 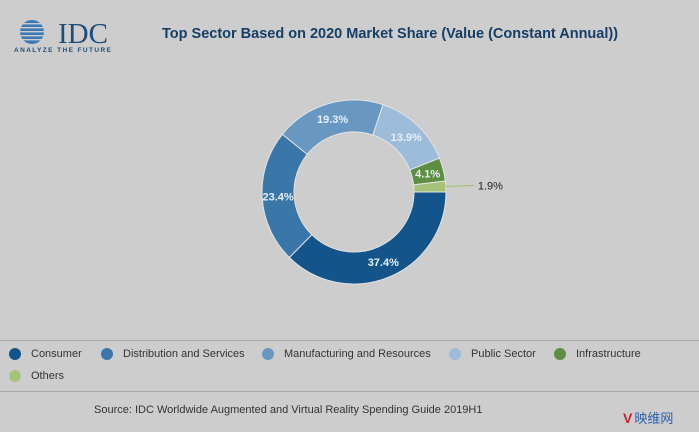 I want to click on data-label-others: 1.9%, so click(x=490, y=187).